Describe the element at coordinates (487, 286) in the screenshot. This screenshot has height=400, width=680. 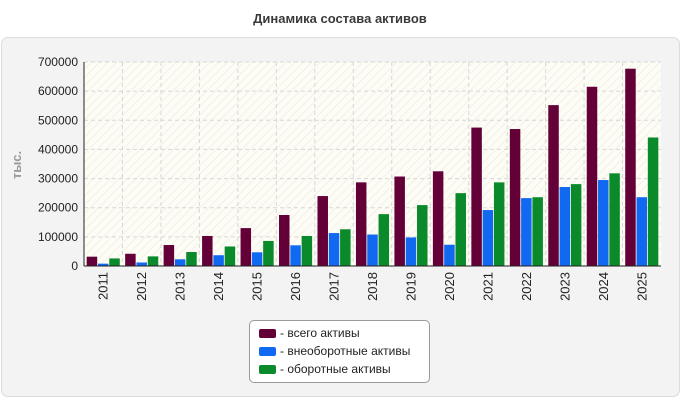
I see `x-tick-label: 2021` at that location.